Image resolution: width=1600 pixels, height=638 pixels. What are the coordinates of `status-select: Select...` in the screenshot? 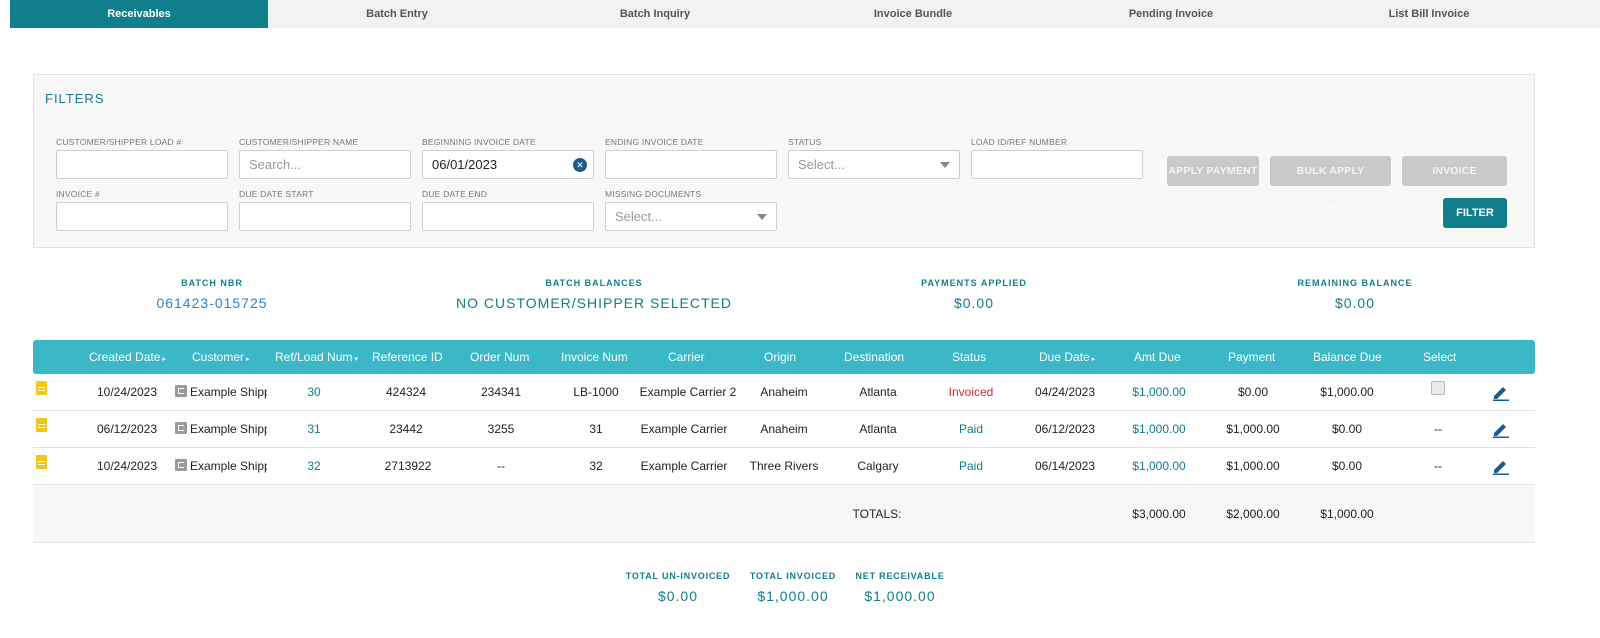 It's located at (874, 164).